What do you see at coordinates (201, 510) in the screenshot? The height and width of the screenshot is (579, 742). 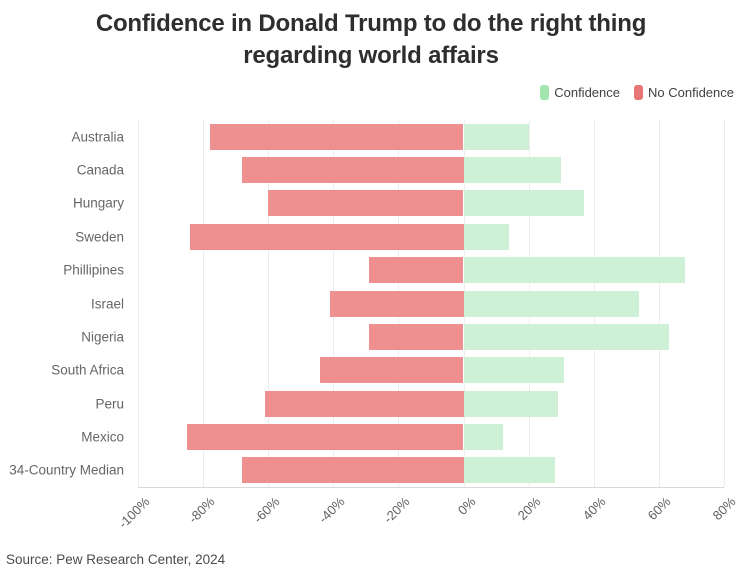 I see `x-tick-label--80pct: -80%` at bounding box center [201, 510].